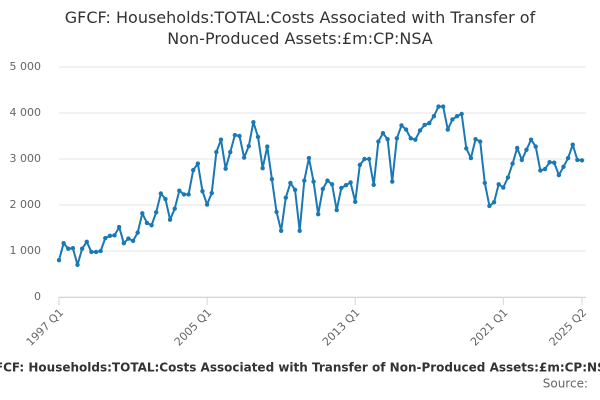 This screenshot has width=600, height=400. What do you see at coordinates (37, 296) in the screenshot?
I see `y-tick-label: 0` at bounding box center [37, 296].